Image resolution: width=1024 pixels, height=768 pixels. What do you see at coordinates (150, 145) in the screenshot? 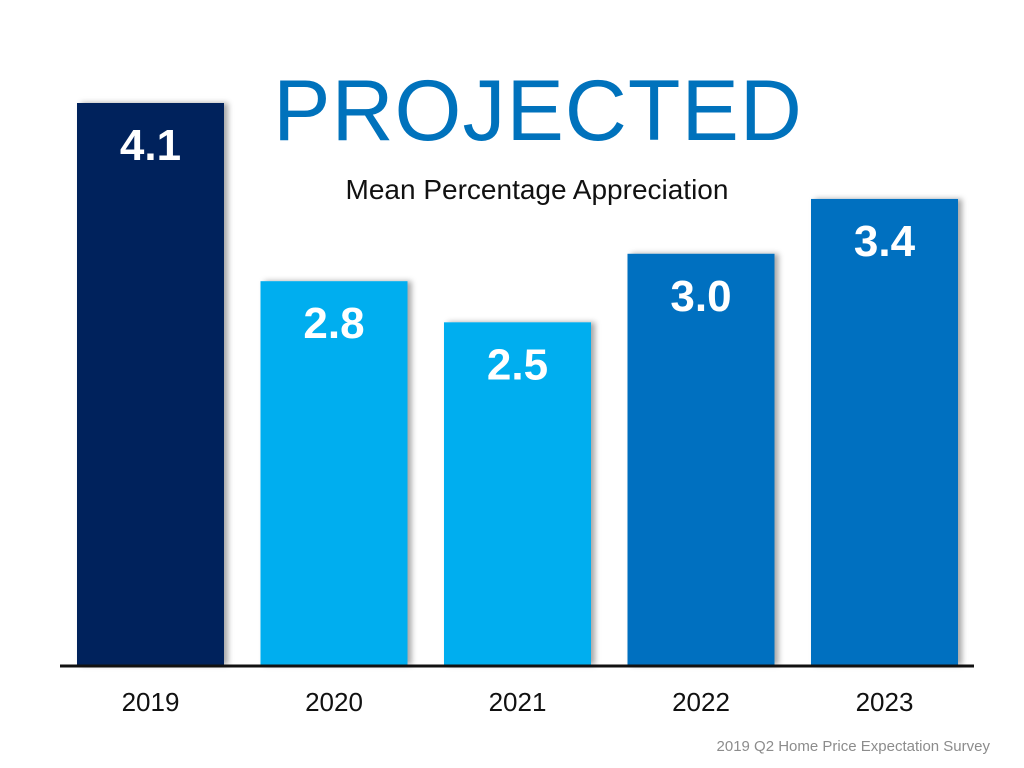
I see `value-label-2019: 4.1` at bounding box center [150, 145].